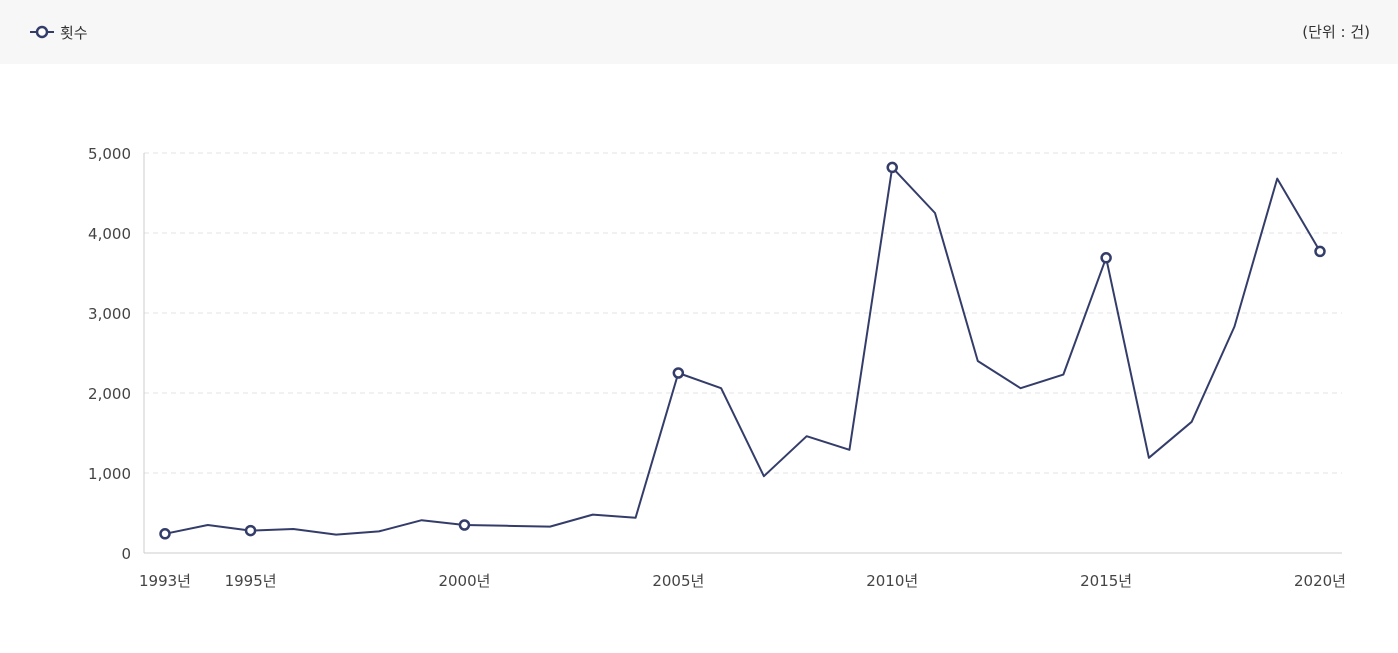 This screenshot has width=1398, height=653. I want to click on unit-label: (단위 : 건), so click(1336, 32).